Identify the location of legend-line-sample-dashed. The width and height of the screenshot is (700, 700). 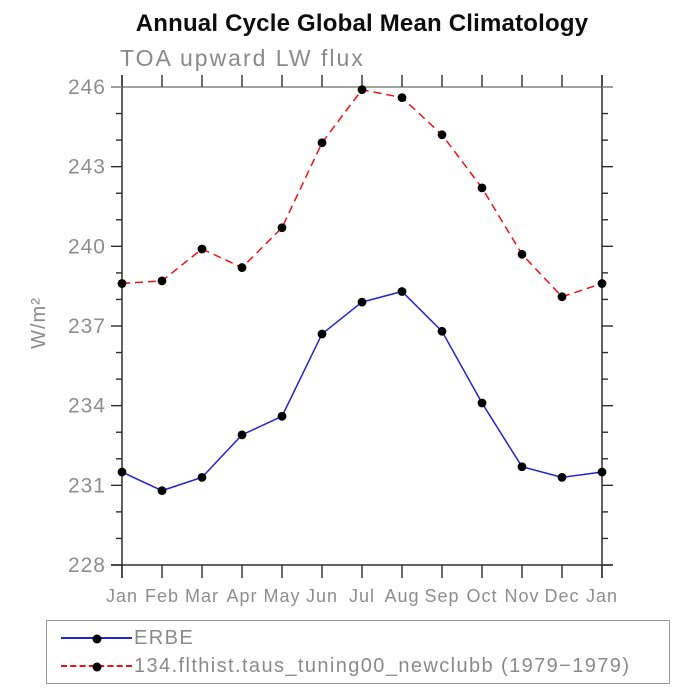
(96, 667).